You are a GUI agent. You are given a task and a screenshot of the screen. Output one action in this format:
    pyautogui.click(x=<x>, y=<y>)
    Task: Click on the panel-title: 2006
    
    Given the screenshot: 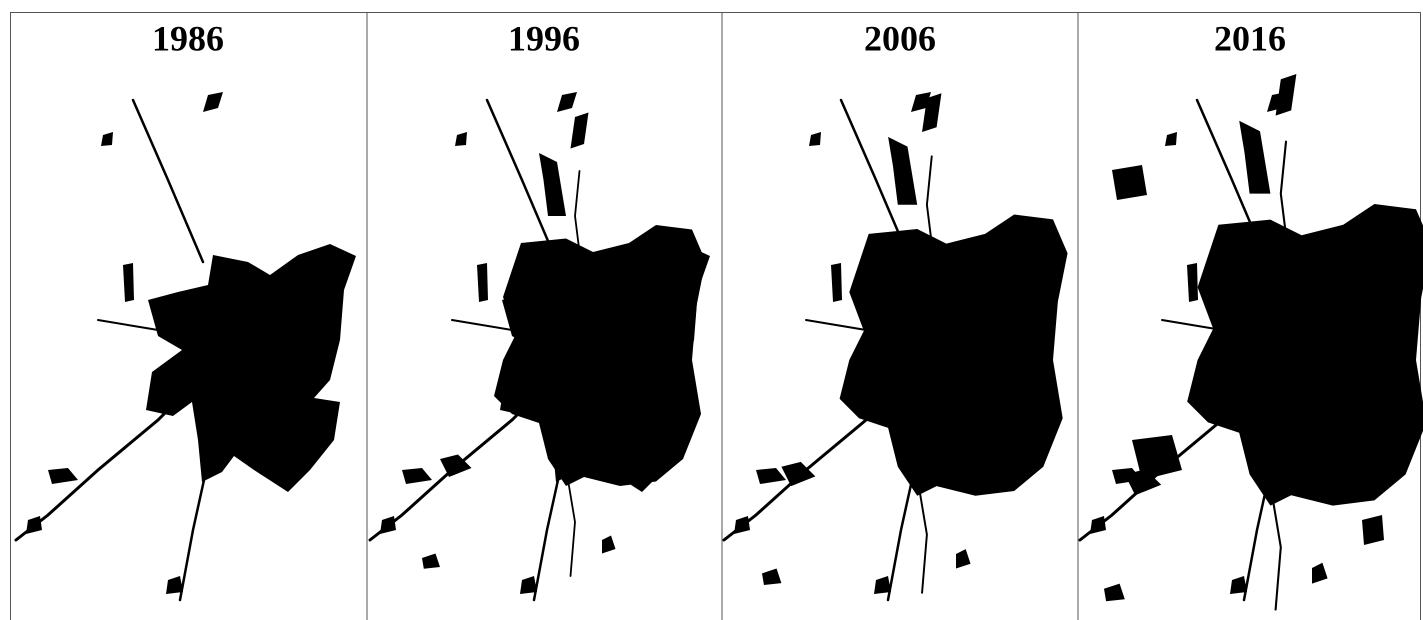 What is the action you would take?
    pyautogui.click(x=900, y=38)
    